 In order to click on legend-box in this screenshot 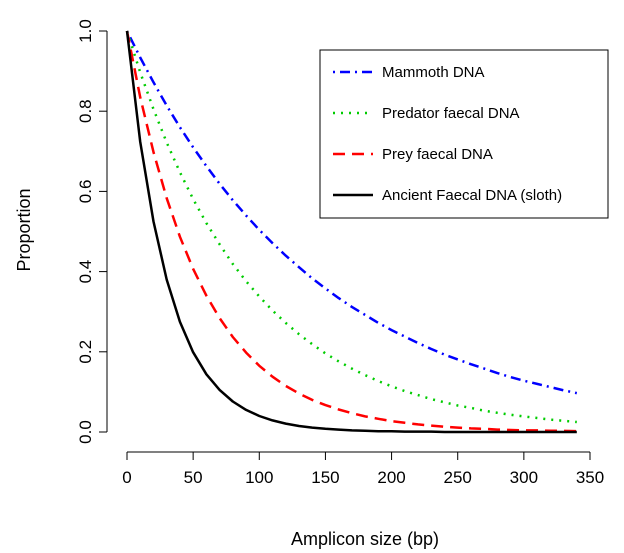, I will do `click(464, 134)`.